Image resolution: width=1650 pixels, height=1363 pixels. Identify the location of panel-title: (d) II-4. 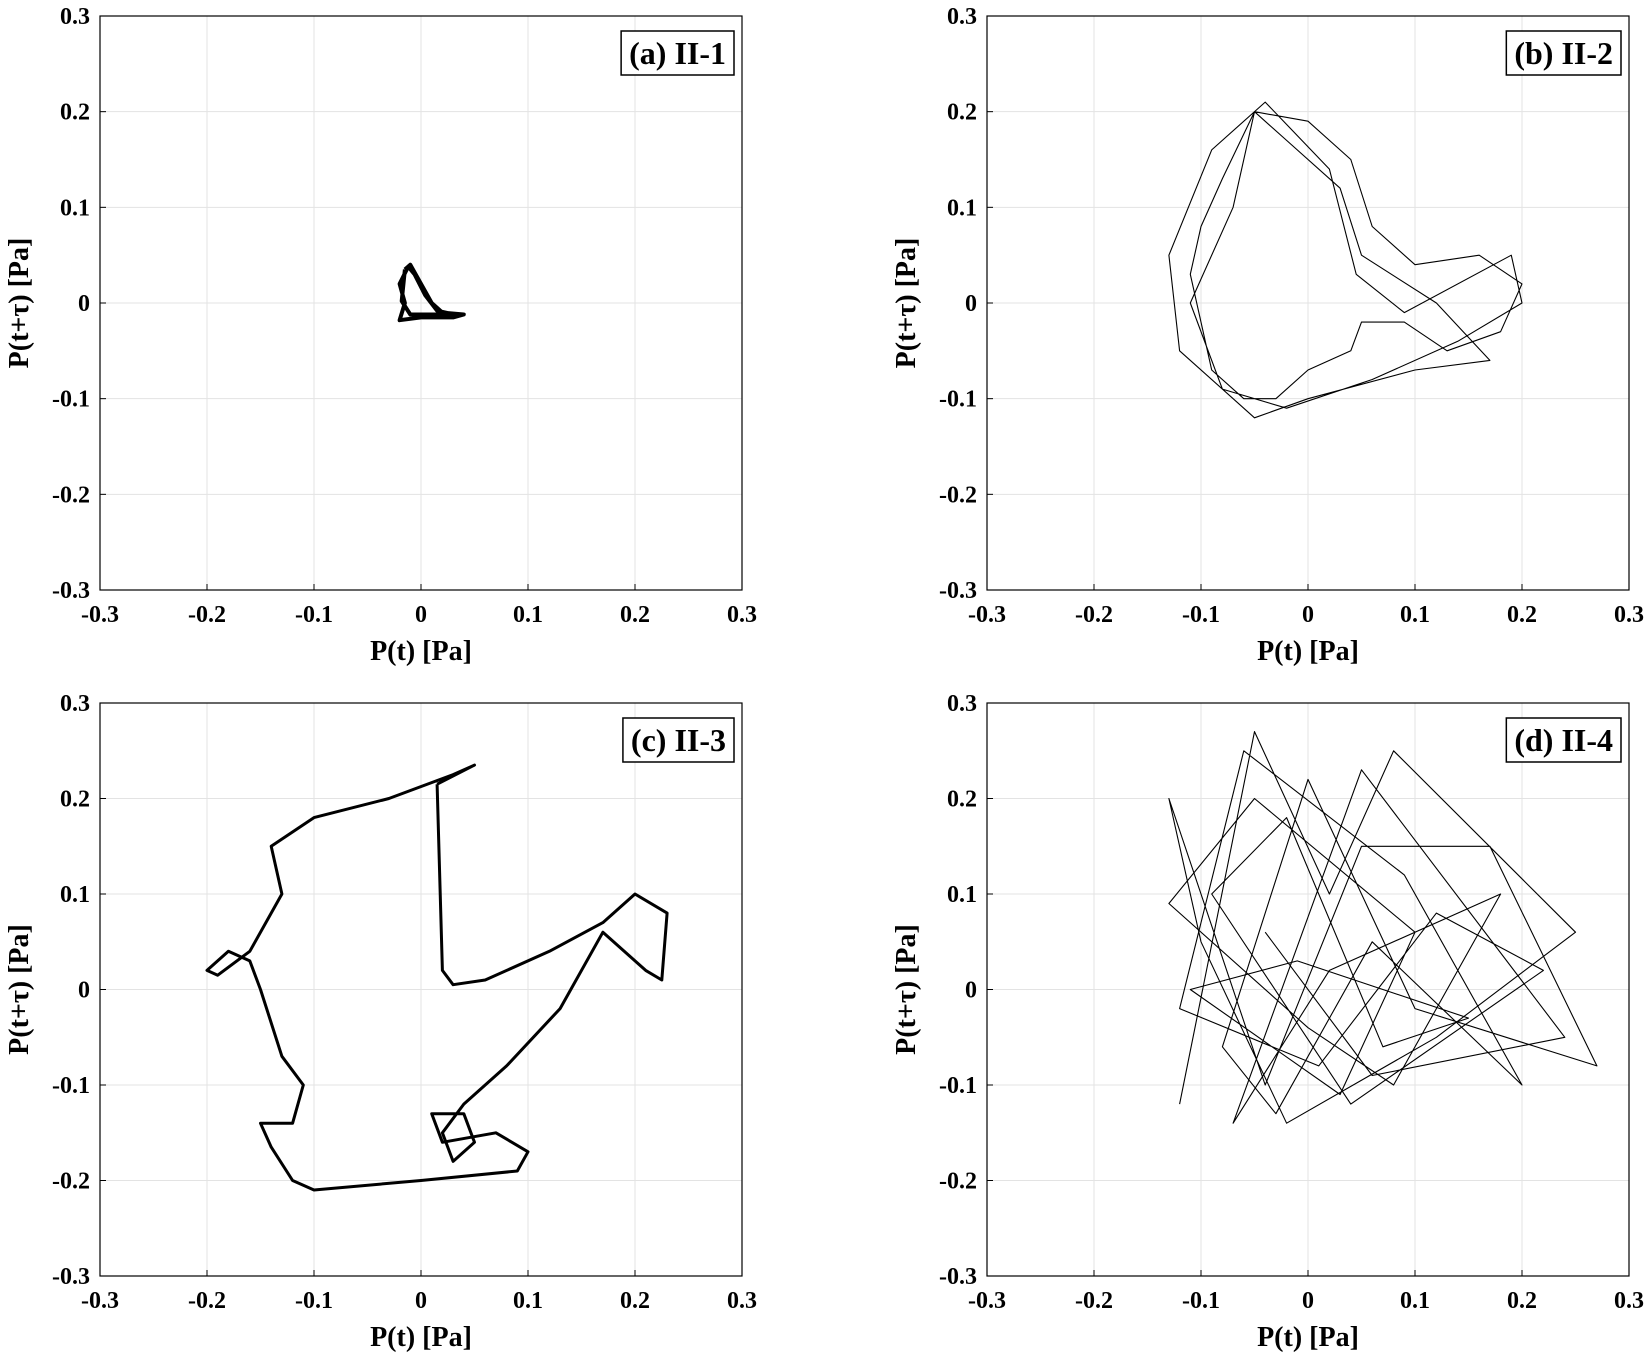
(1563, 740).